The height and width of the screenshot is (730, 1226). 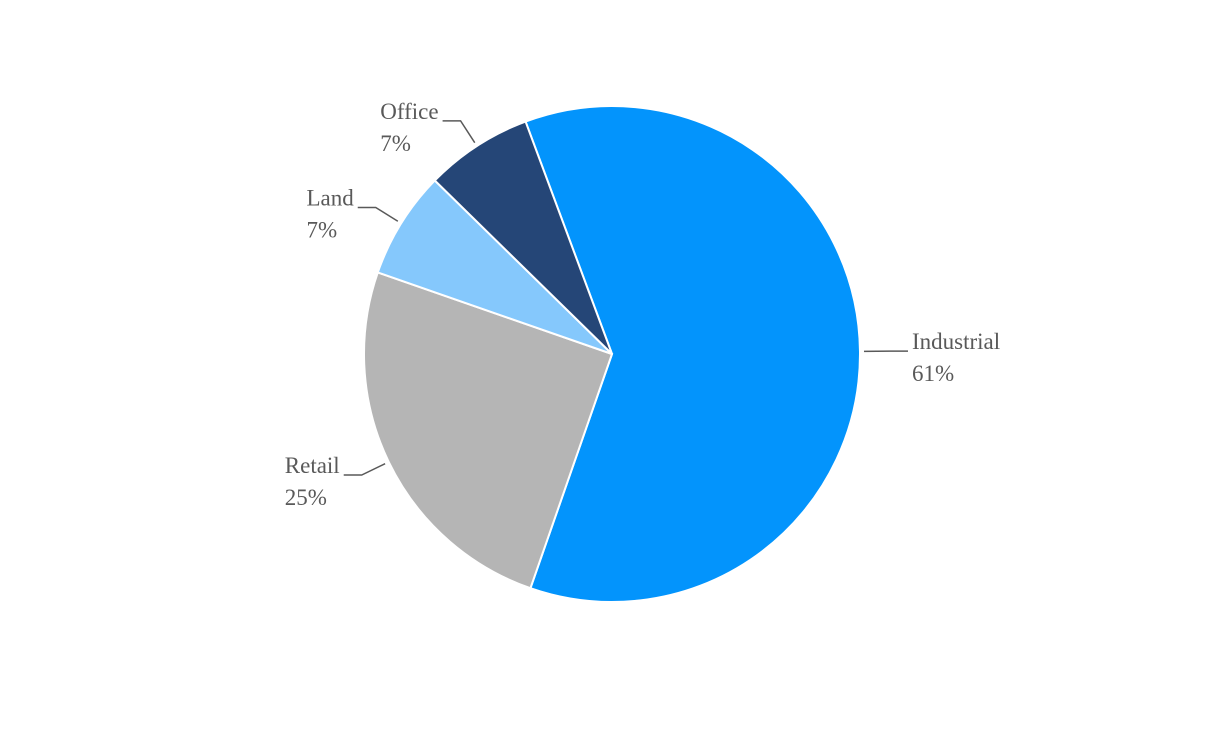 I want to click on data-label: Office 7%, so click(x=409, y=127).